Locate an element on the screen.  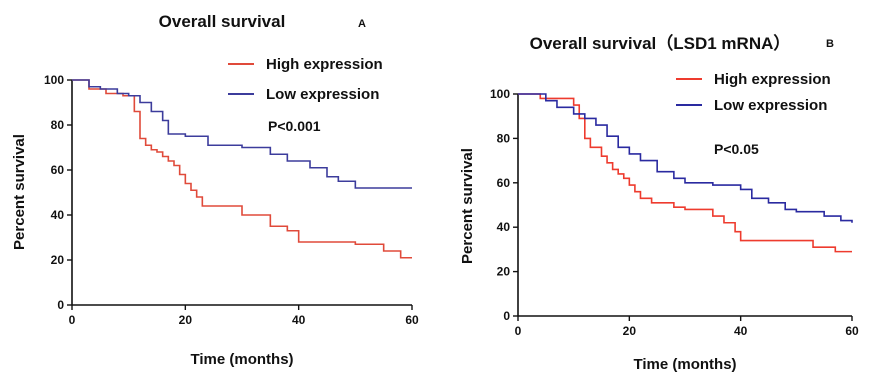
panel-letter: B is located at coordinates (830, 44).